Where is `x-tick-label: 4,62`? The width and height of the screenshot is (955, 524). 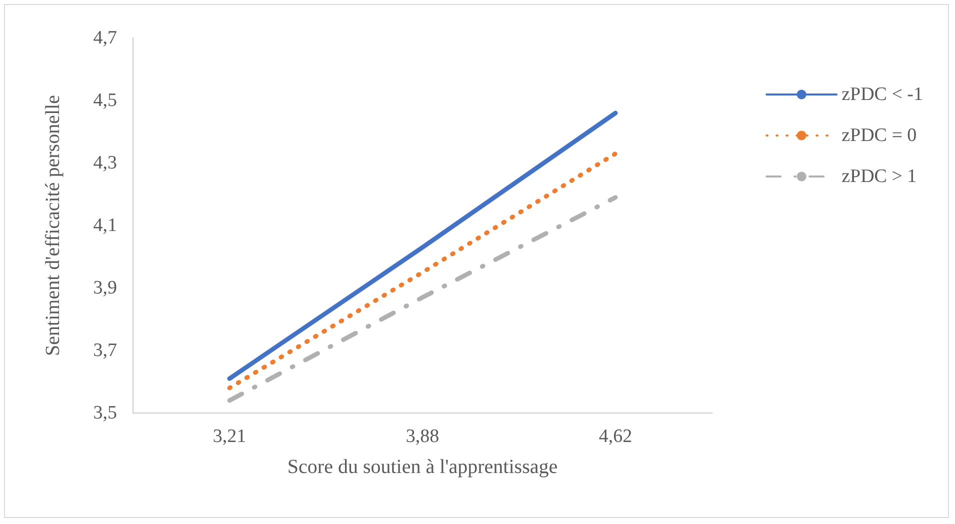 x-tick-label: 4,62 is located at coordinates (615, 436).